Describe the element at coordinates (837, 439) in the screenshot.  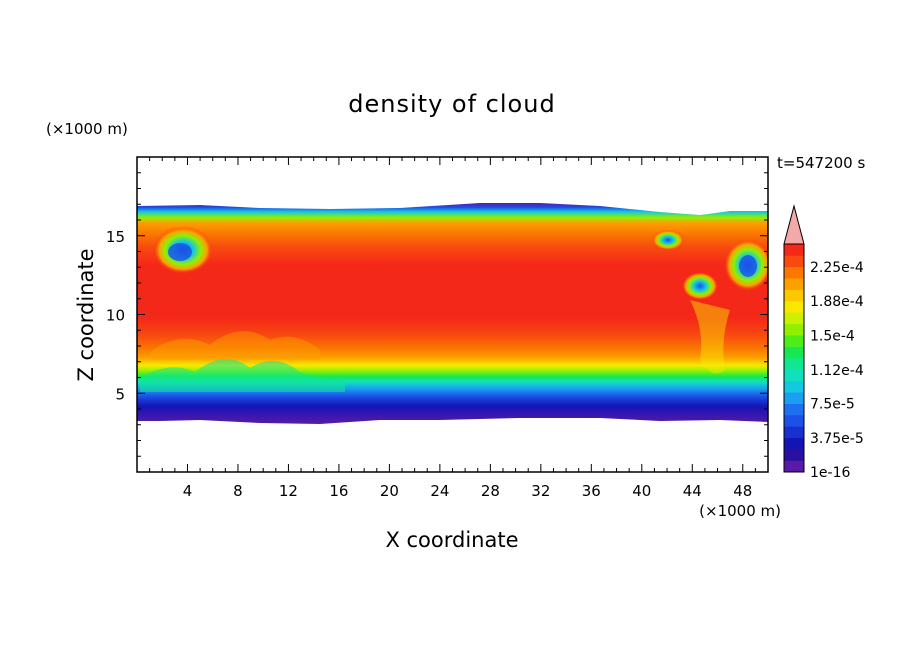
I see `colorbar-label: 3.75e-5` at that location.